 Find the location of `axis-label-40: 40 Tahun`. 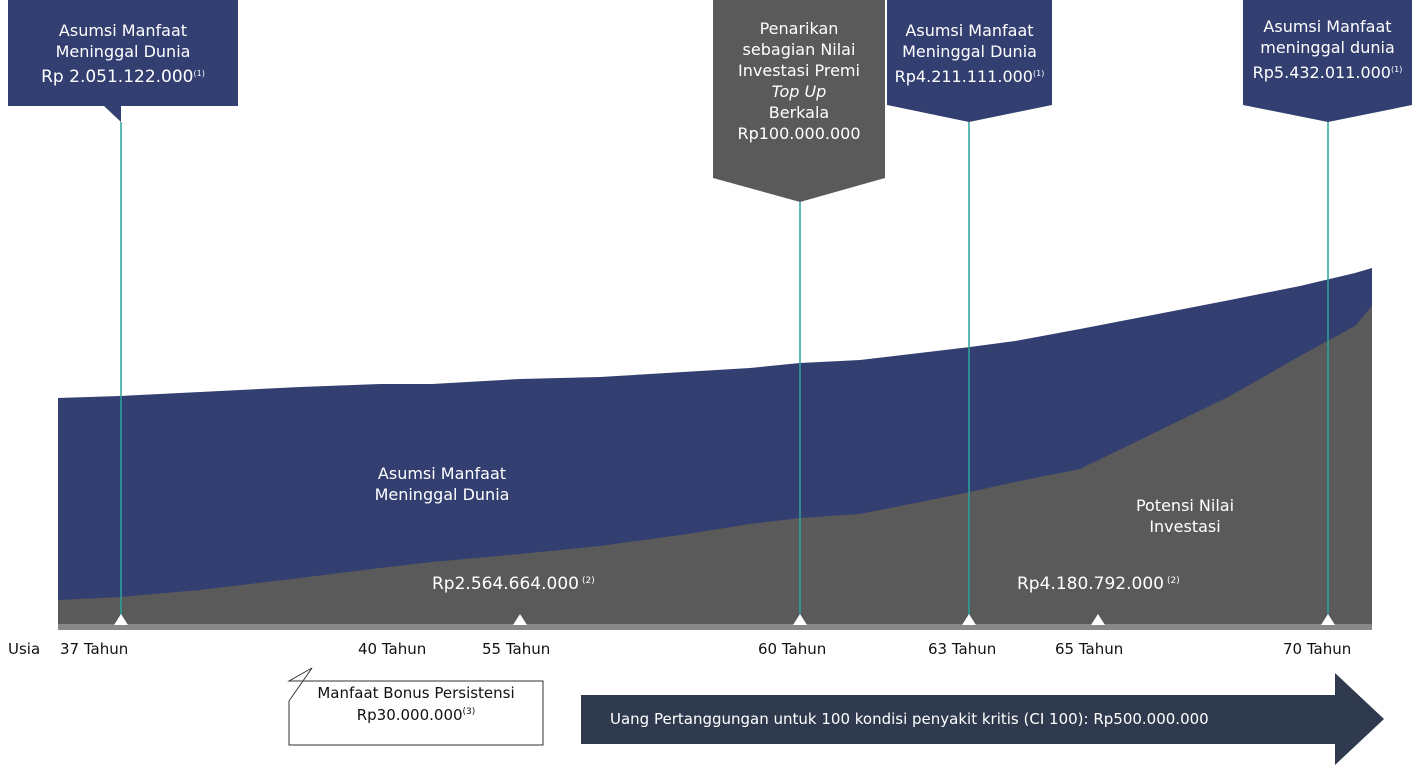

axis-label-40: 40 Tahun is located at coordinates (392, 649).